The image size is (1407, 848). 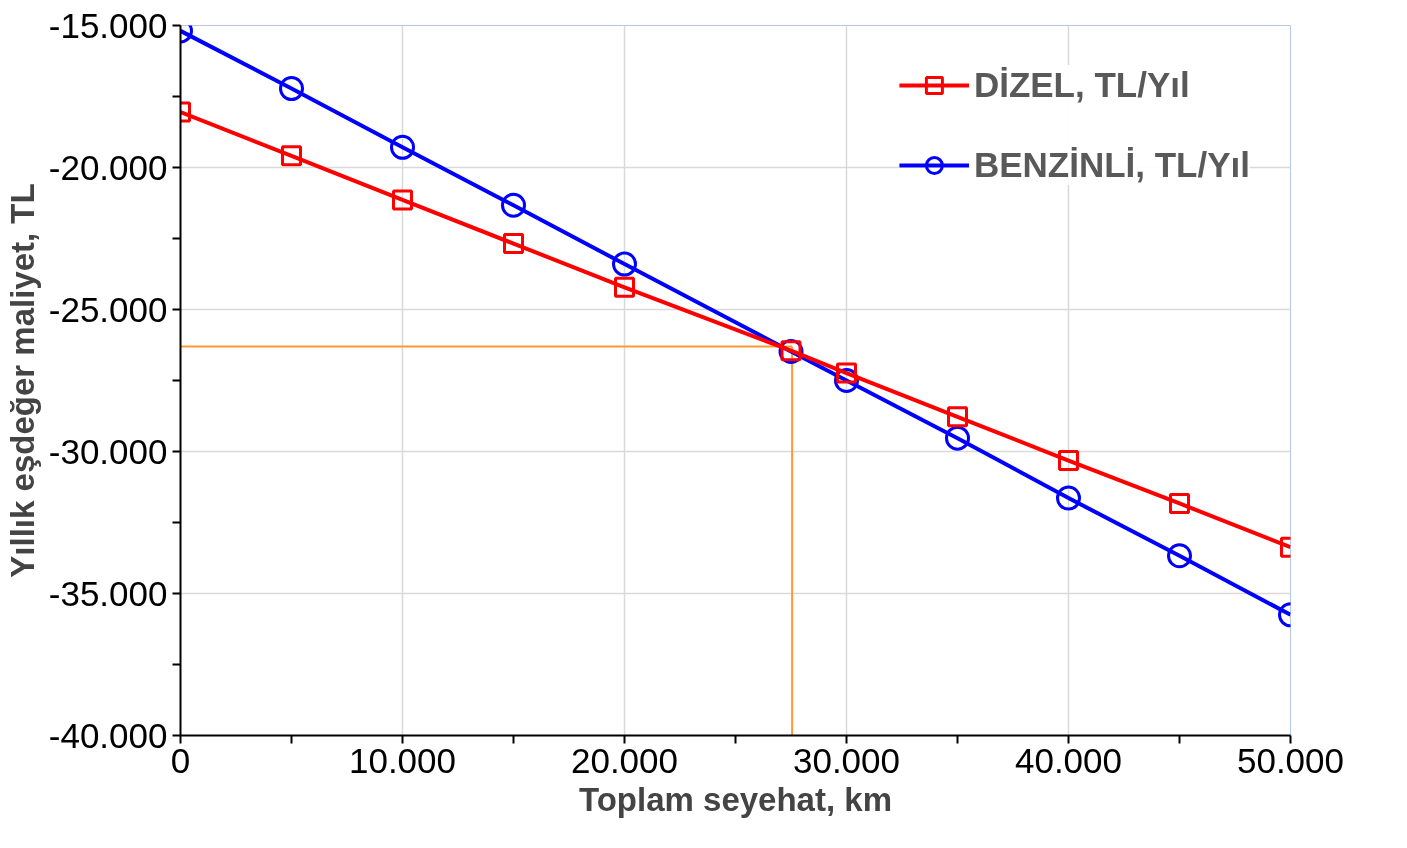 I want to click on x-tick-label: 30.000, so click(x=846, y=760).